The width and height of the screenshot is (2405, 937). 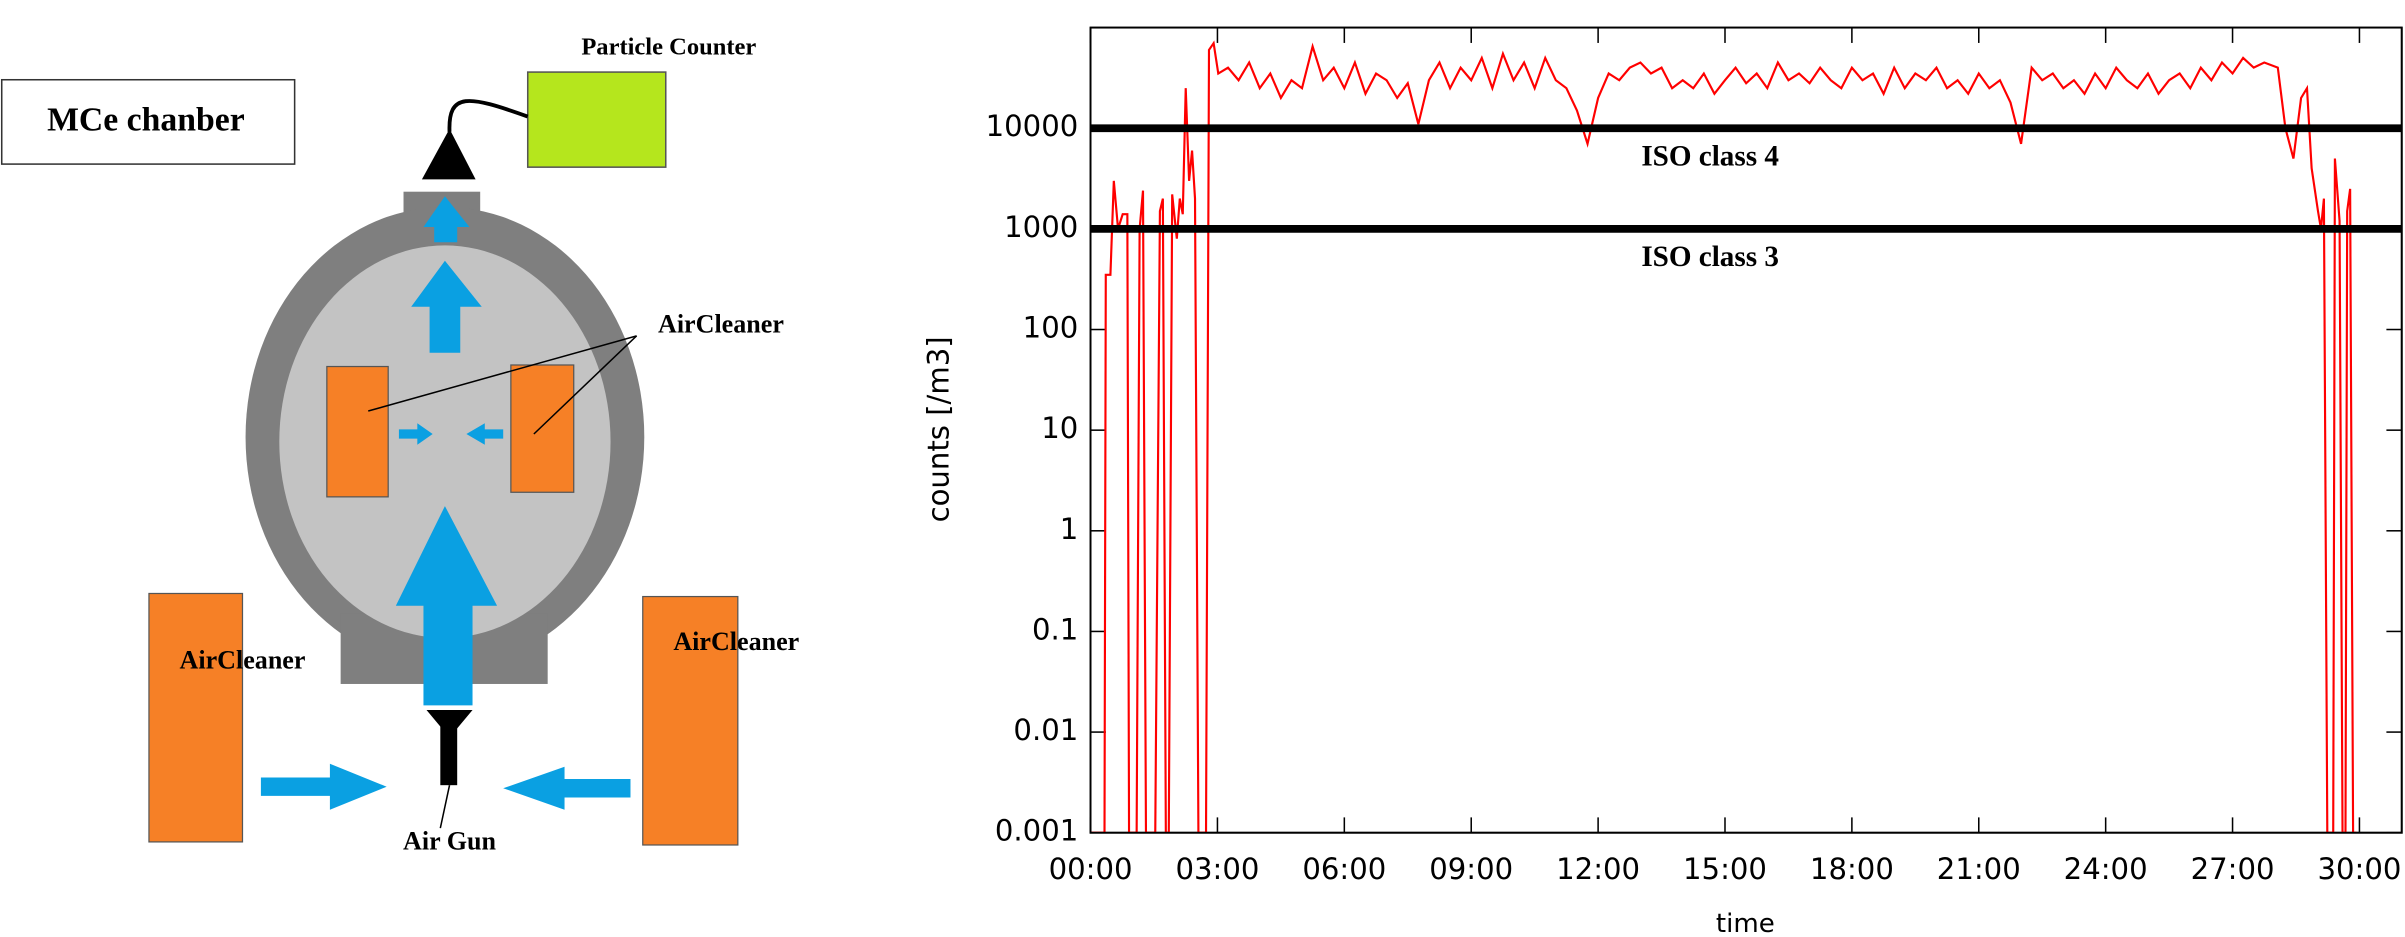 I want to click on x-axis-label: time, so click(x=1745, y=923).